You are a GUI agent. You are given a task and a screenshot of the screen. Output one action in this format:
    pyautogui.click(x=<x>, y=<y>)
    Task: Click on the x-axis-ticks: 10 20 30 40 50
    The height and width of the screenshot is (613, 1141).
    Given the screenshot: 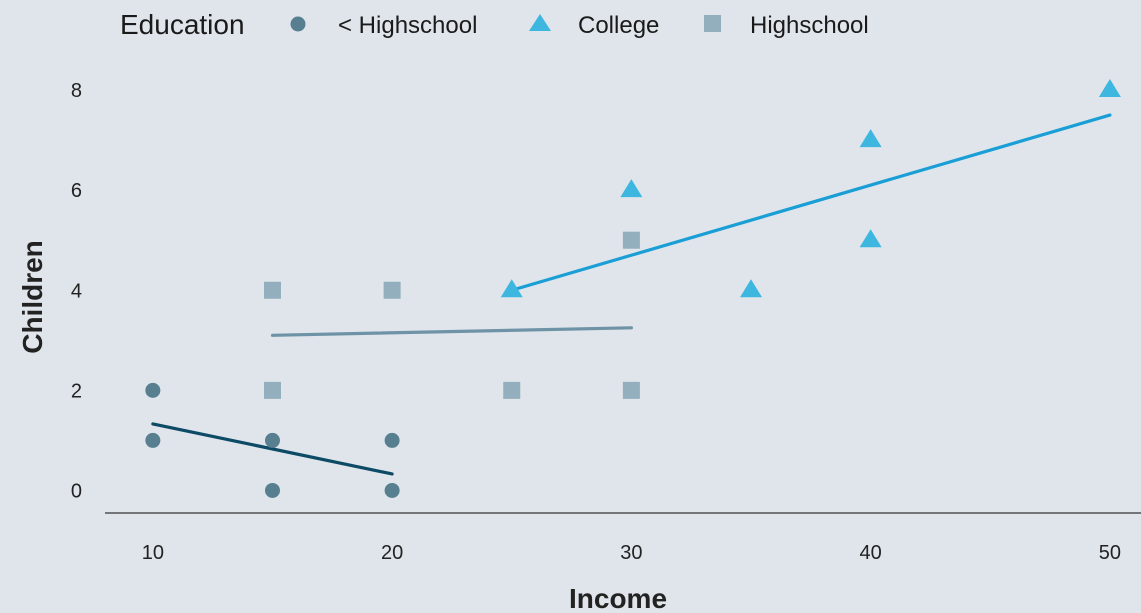 What is the action you would take?
    pyautogui.click(x=631, y=553)
    